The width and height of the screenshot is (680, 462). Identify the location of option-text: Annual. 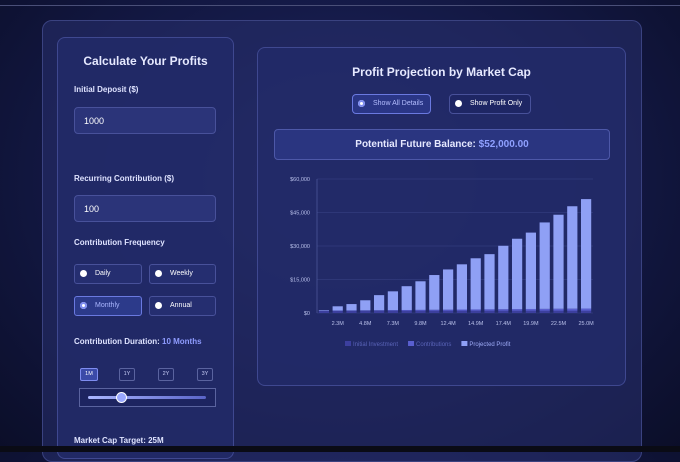
(181, 305).